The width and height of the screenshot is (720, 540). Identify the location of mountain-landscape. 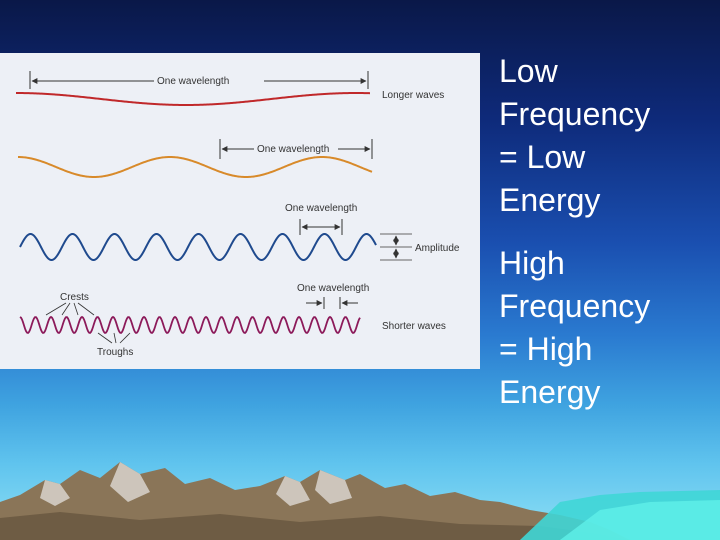
(360, 501).